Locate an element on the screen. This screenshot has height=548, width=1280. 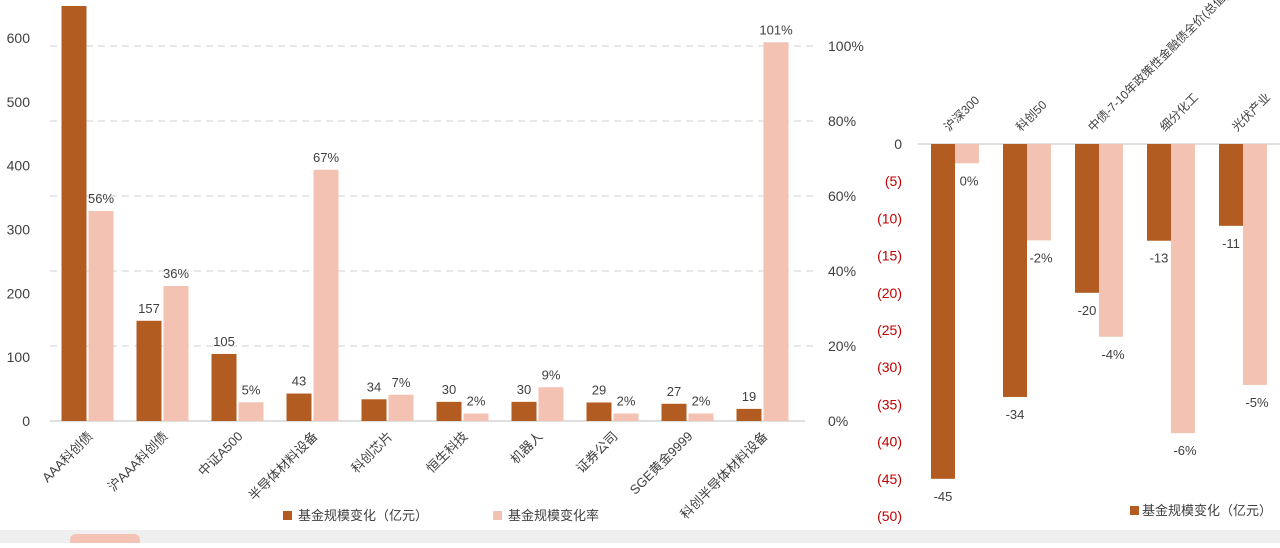
data-label-fund-change-rate: 101% is located at coordinates (776, 29).